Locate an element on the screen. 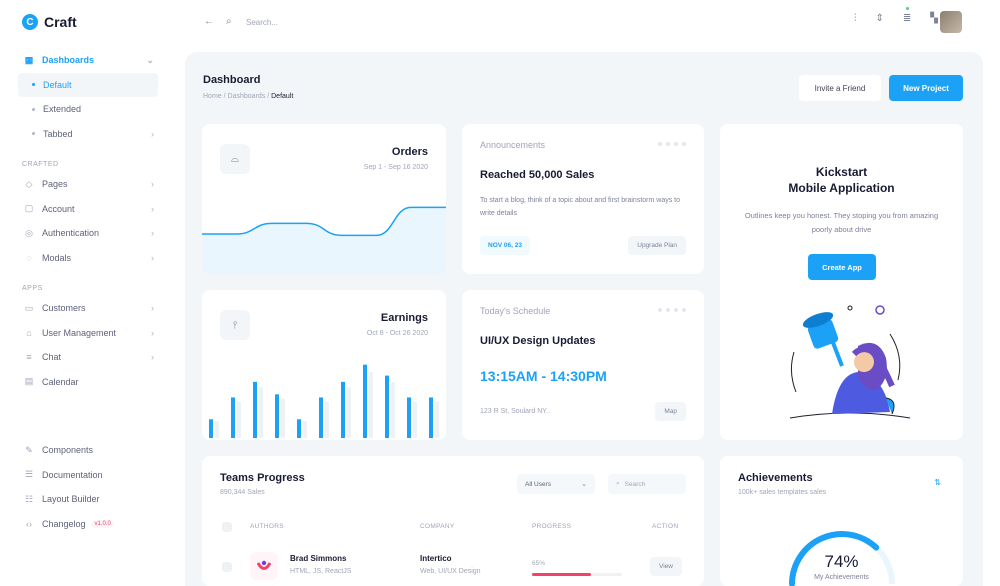 This screenshot has width=1000, height=586. logo: C Craft is located at coordinates (49, 22).